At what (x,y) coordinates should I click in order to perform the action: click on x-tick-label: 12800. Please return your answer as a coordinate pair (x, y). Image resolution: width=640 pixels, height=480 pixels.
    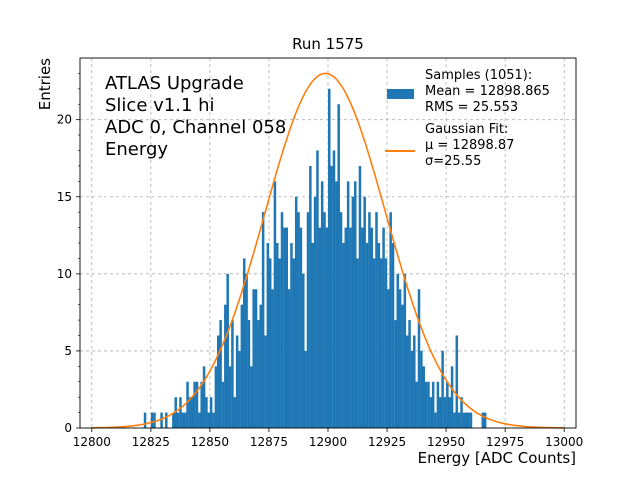
    Looking at the image, I should click on (92, 442).